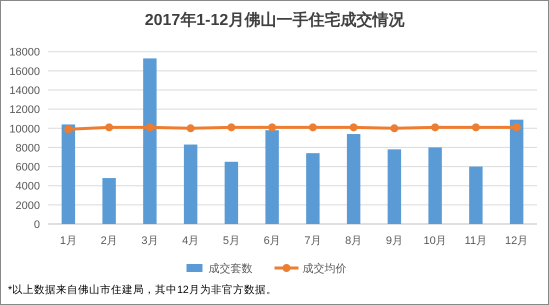 This screenshot has height=305, width=549. What do you see at coordinates (353, 241) in the screenshot?
I see `x-tick-label: 8月` at bounding box center [353, 241].